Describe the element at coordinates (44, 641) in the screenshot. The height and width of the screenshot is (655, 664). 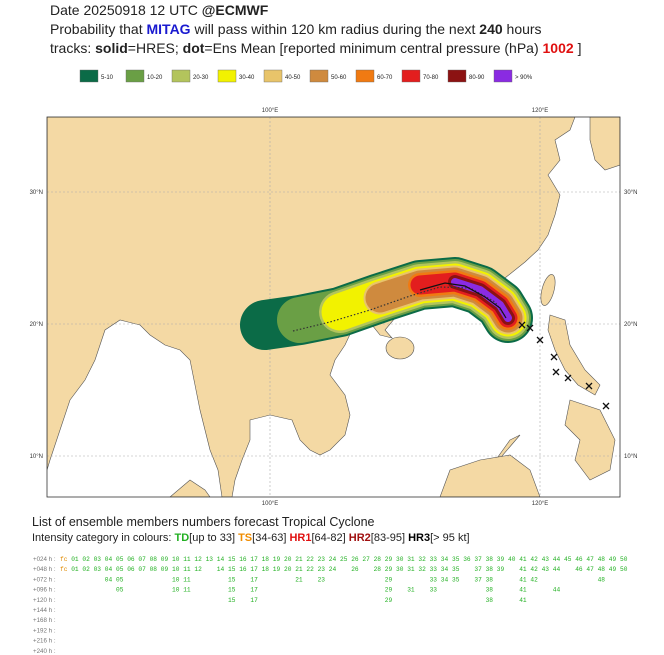
I see `row-label: +216 h :` at that location.